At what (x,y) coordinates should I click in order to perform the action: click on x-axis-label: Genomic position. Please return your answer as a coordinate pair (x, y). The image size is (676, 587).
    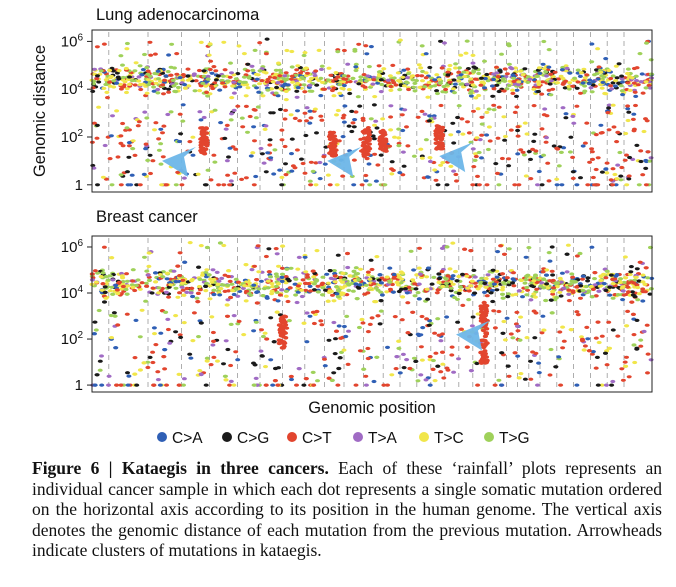
    Looking at the image, I should click on (371, 408).